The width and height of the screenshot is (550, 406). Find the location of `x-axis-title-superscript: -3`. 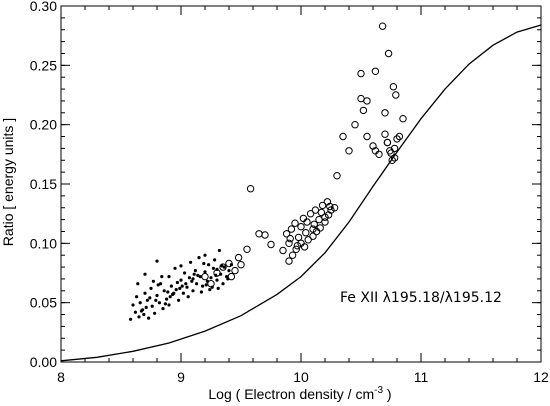

x-axis-title-superscript: -3 is located at coordinates (378, 390).